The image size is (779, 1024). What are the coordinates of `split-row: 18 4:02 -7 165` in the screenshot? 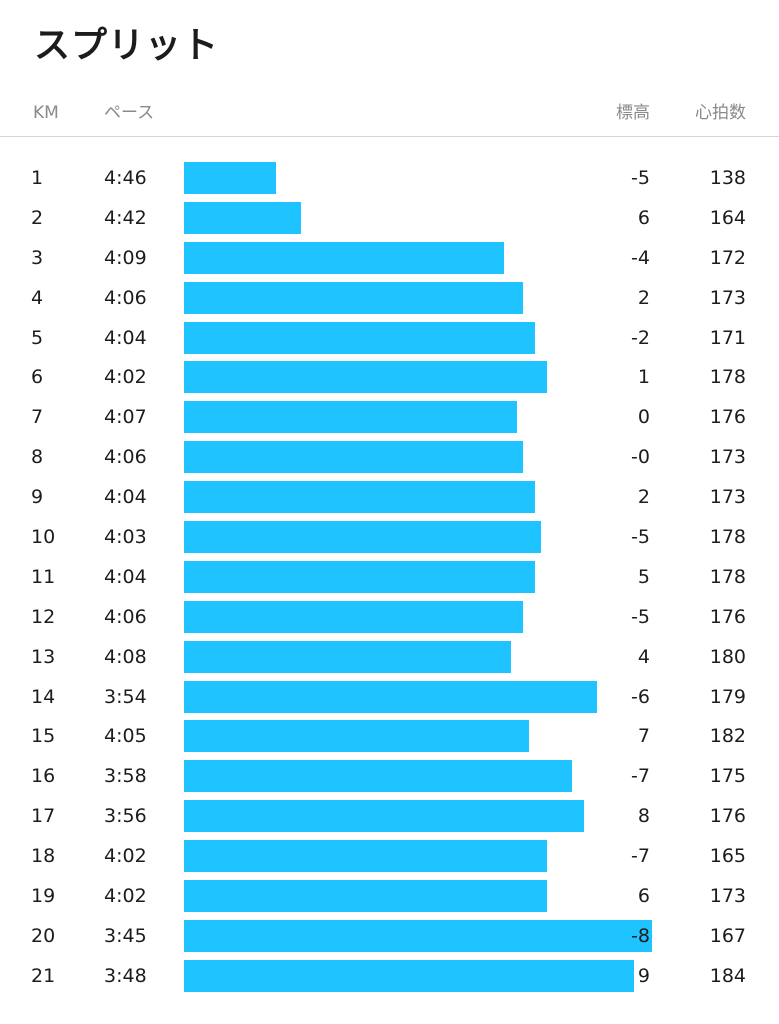 It's located at (389, 856).